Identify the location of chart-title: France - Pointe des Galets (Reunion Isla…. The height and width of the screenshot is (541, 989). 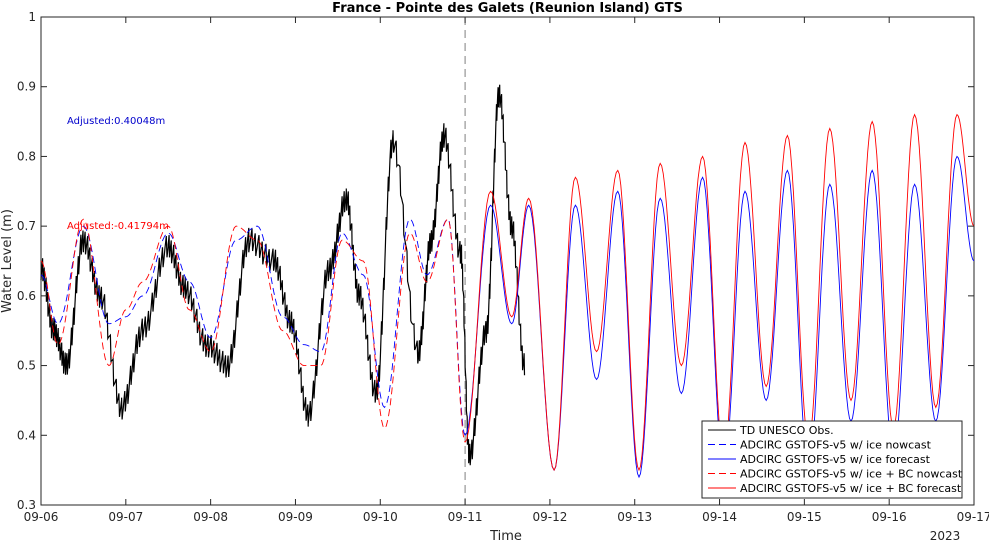
(507, 8).